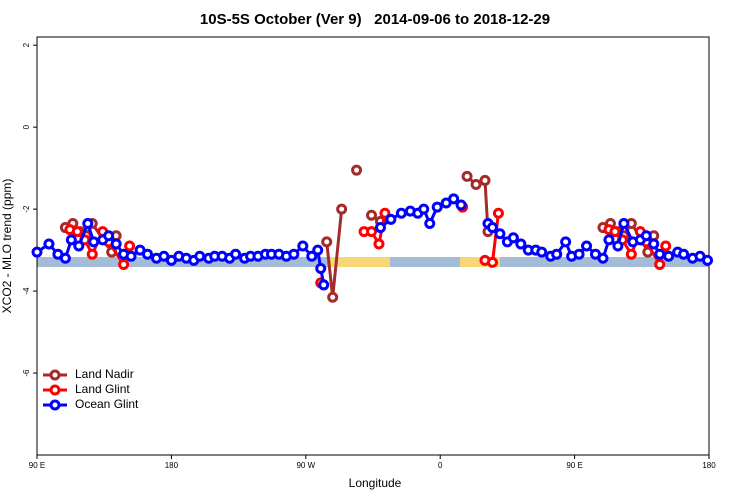  I want to click on x-axis-label: Longitude, so click(375, 483).